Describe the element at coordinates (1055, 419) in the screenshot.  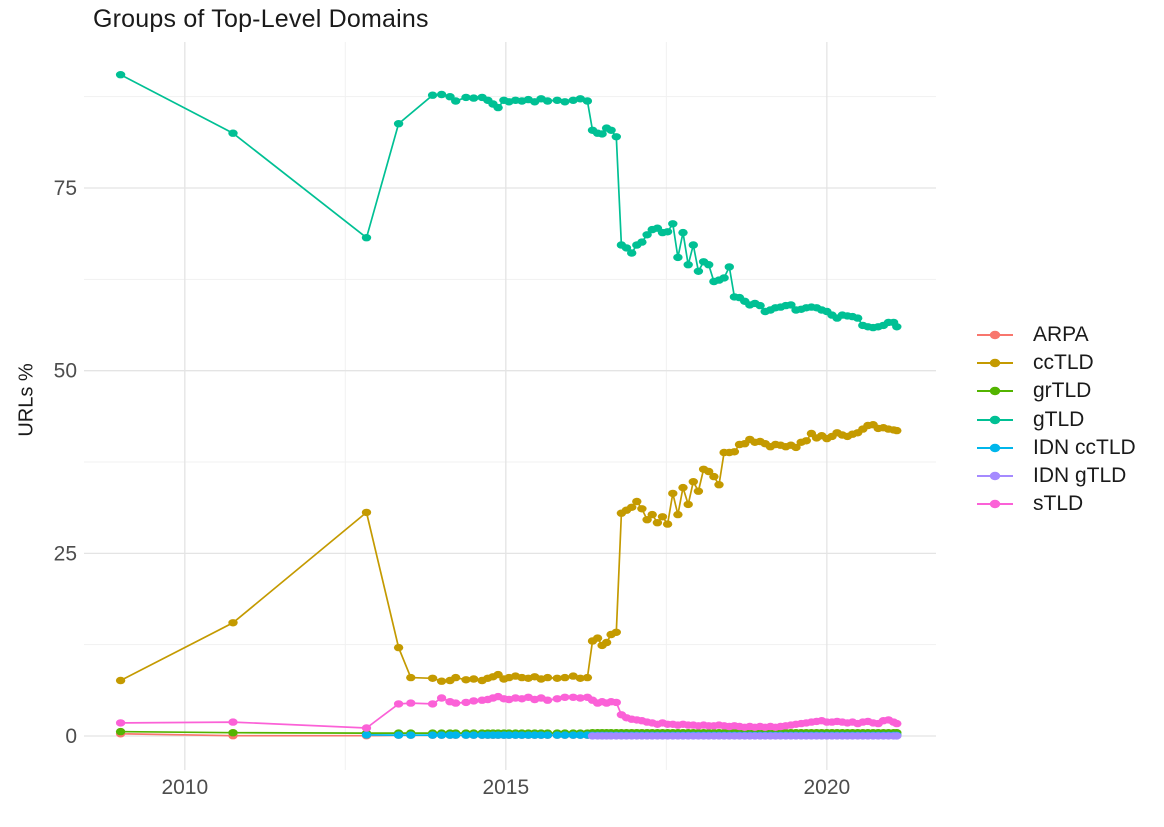
I see `legend: ARPA ccTLD grTLD gTLD IDN ccTLD IDN gTLD sTLD` at that location.